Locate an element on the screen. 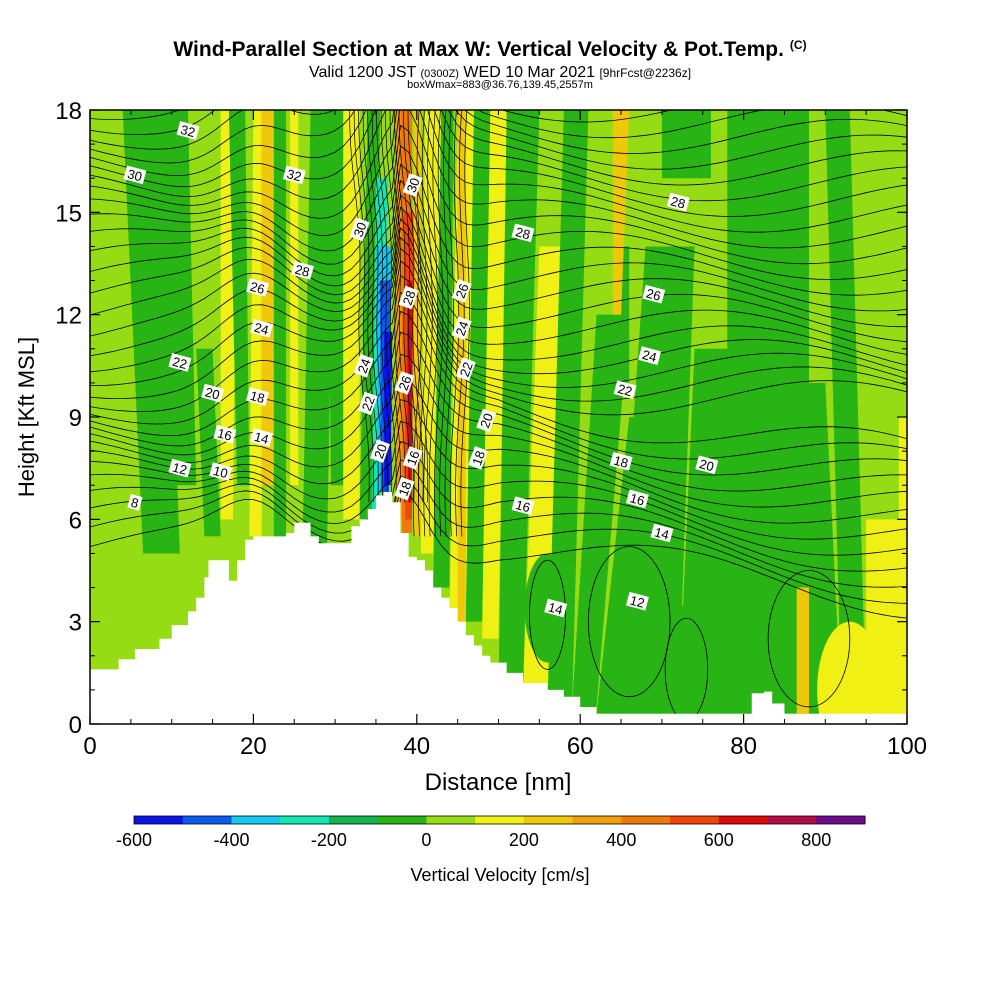 This screenshot has width=1000, height=1000. theta-label: 26 is located at coordinates (461, 291).